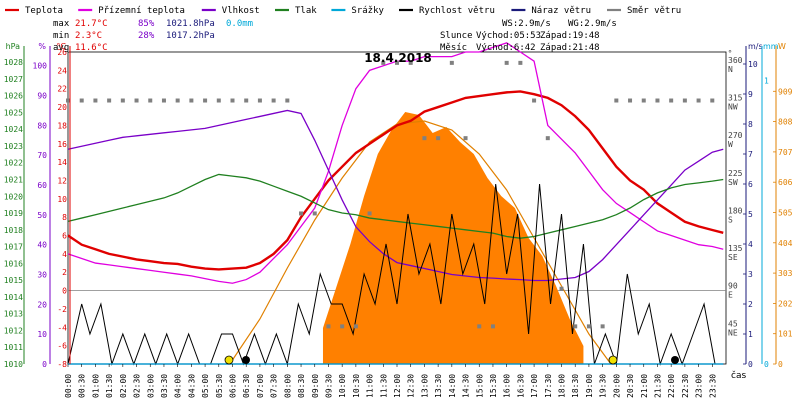  Describe the element at coordinates (771, 46) in the screenshot. I see `mm-axis-label: mm` at that location.